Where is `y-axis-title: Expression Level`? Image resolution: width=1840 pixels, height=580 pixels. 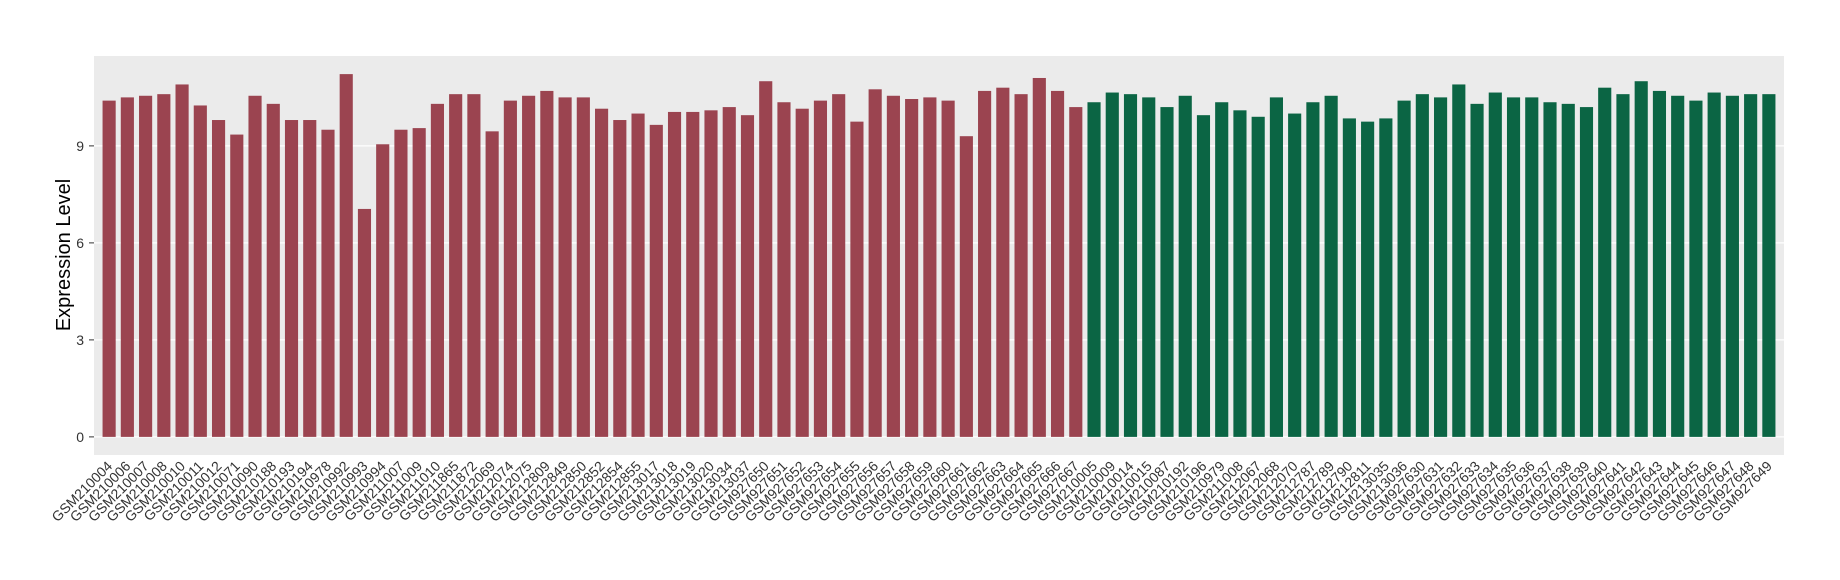 y-axis-title: Expression Level is located at coordinates (64, 255).